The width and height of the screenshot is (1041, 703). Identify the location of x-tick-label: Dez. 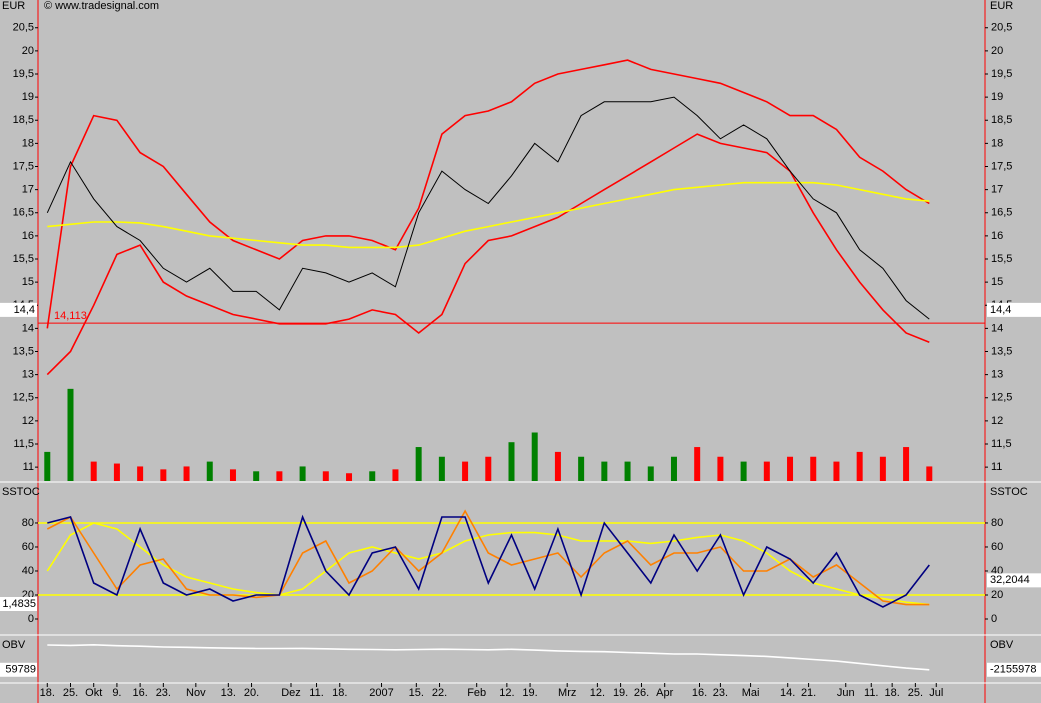
(291, 693).